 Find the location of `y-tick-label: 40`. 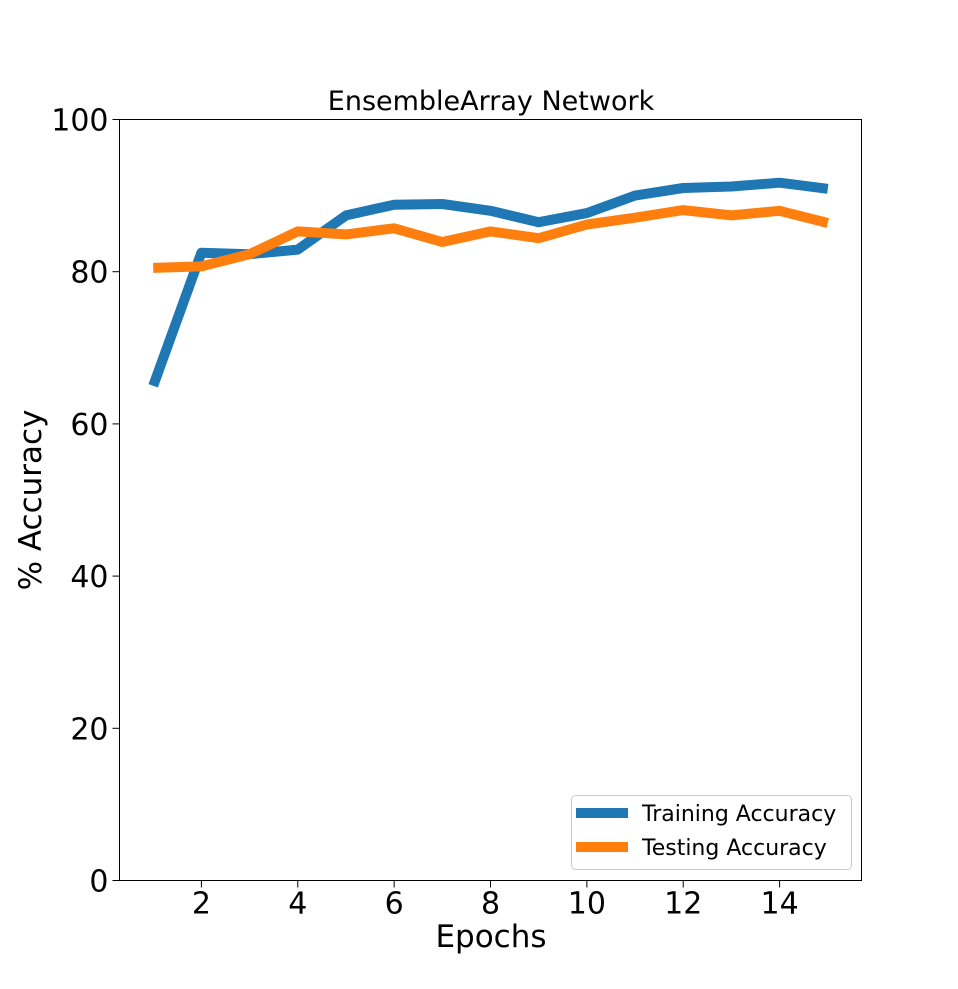

y-tick-label: 40 is located at coordinates (89, 577).